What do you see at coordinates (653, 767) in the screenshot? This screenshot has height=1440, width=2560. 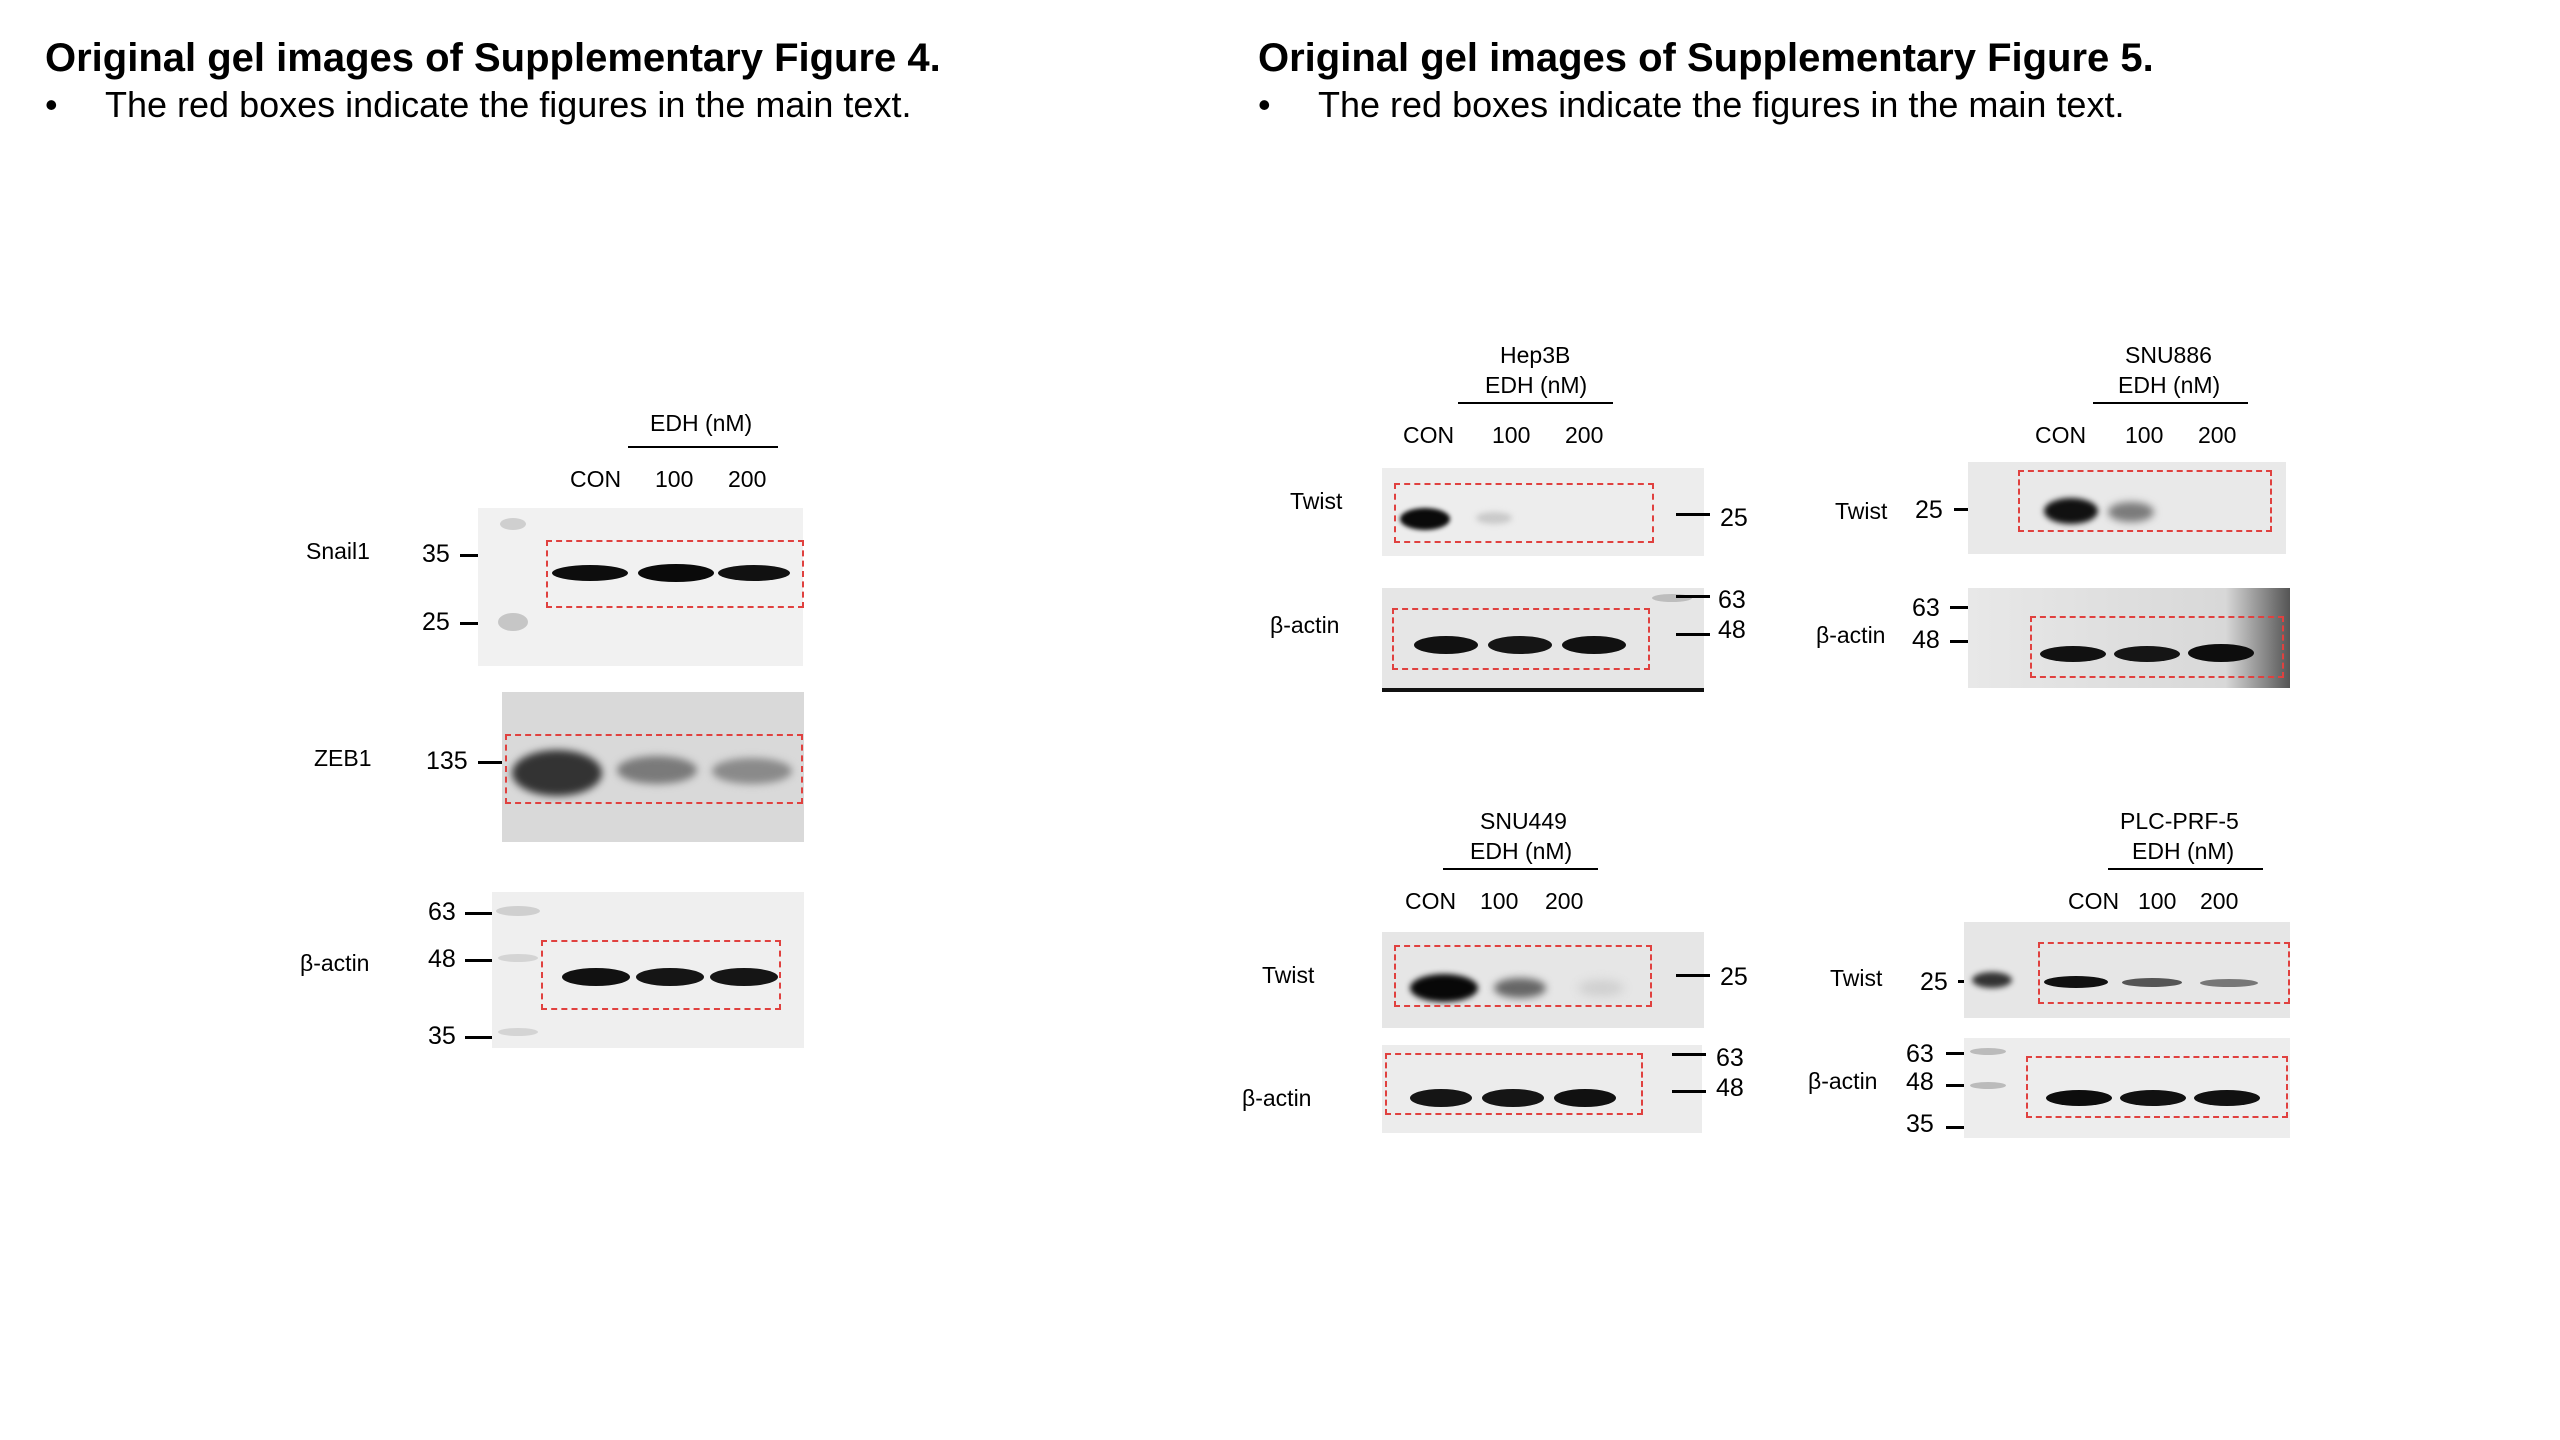 I see `fig4-zeb1-blot` at bounding box center [653, 767].